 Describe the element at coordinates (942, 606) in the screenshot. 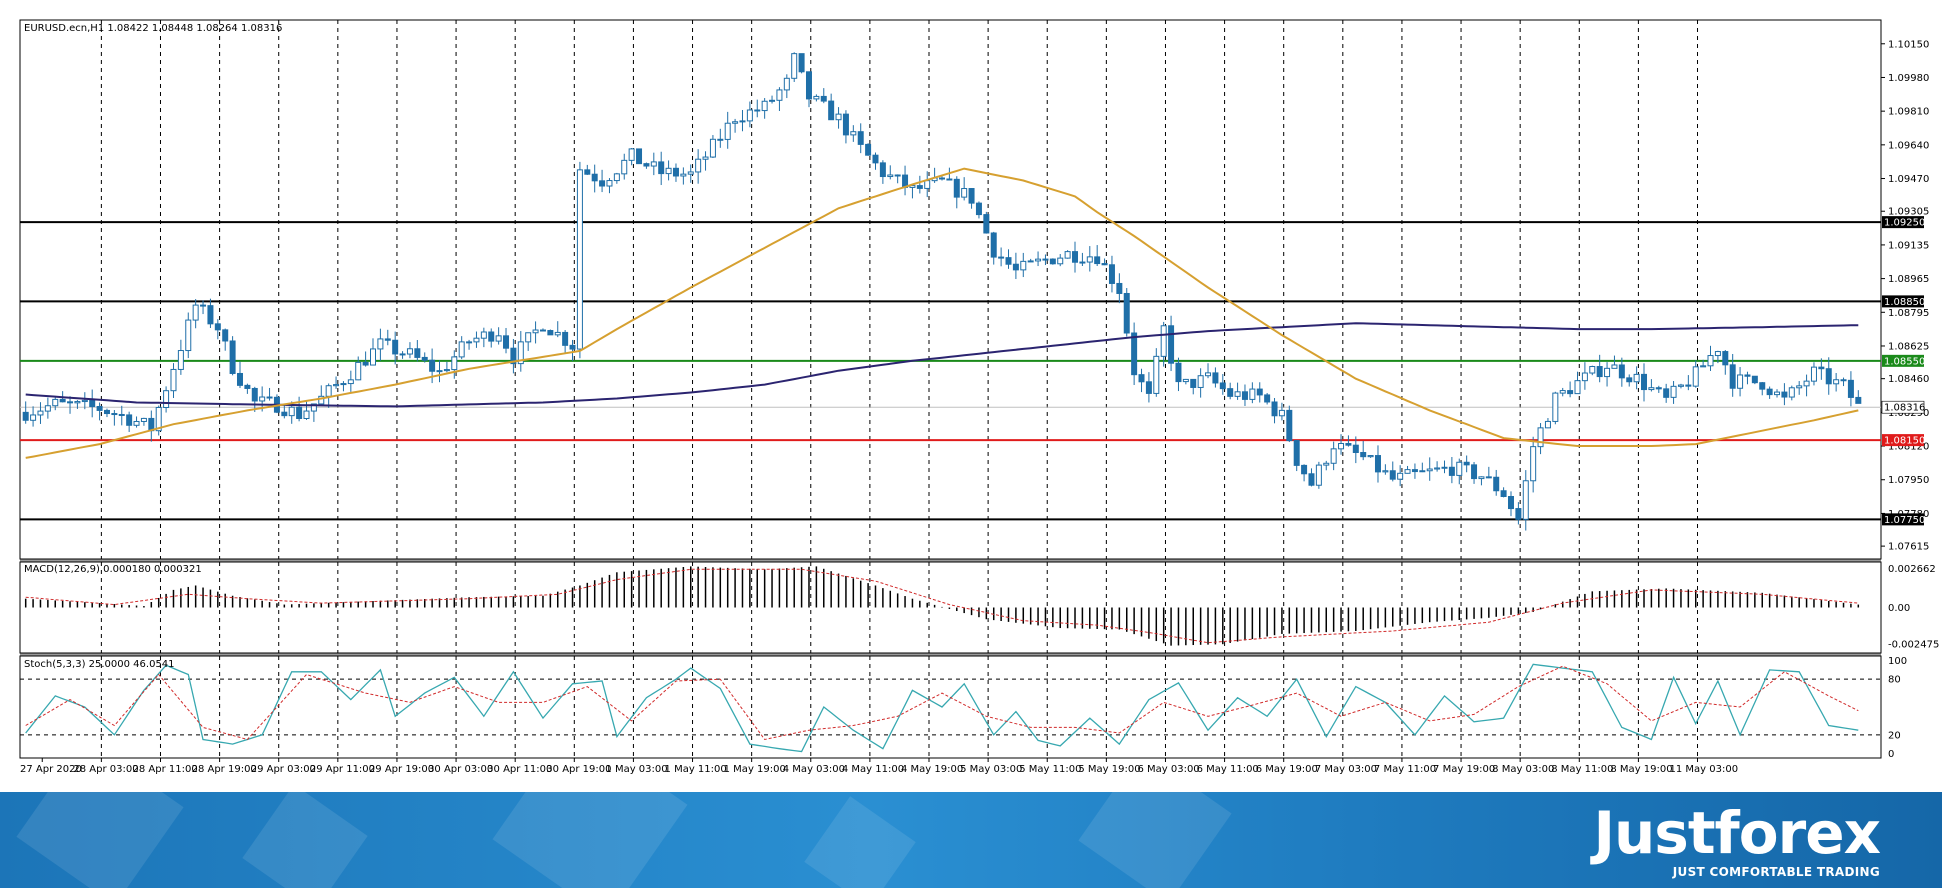

I see `macd-signal-line` at that location.